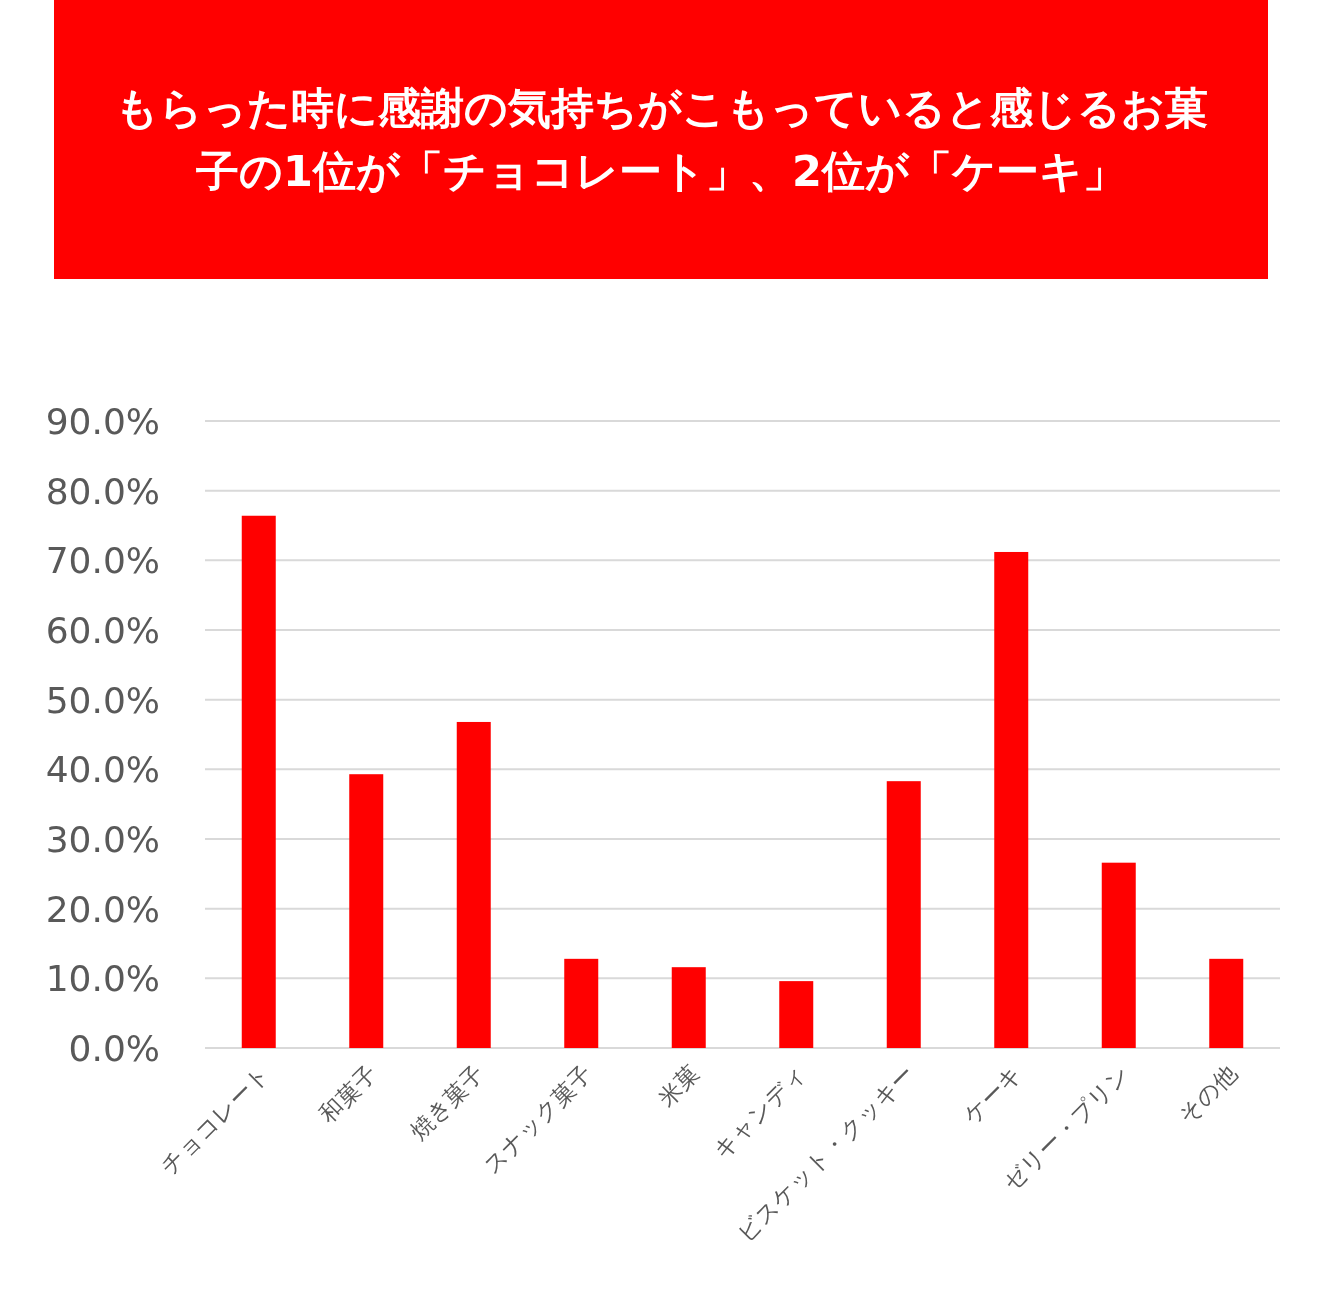 The height and width of the screenshot is (1290, 1331). I want to click on y-tick-label: 70.0%, so click(102, 561).